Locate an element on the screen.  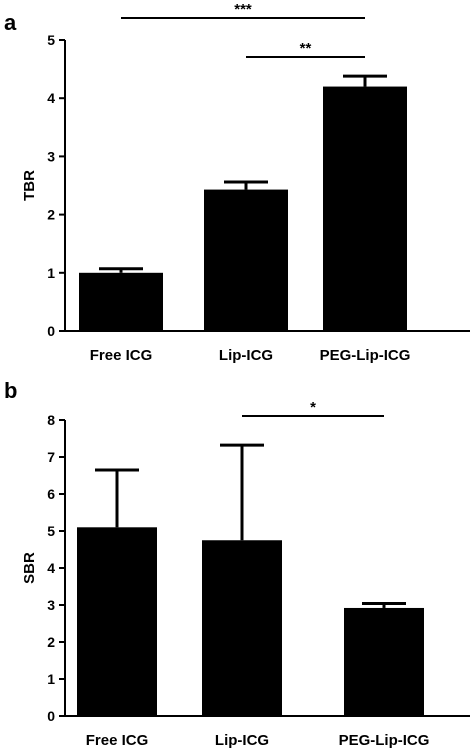
y-axis-title: SBR is located at coordinates (29, 568).